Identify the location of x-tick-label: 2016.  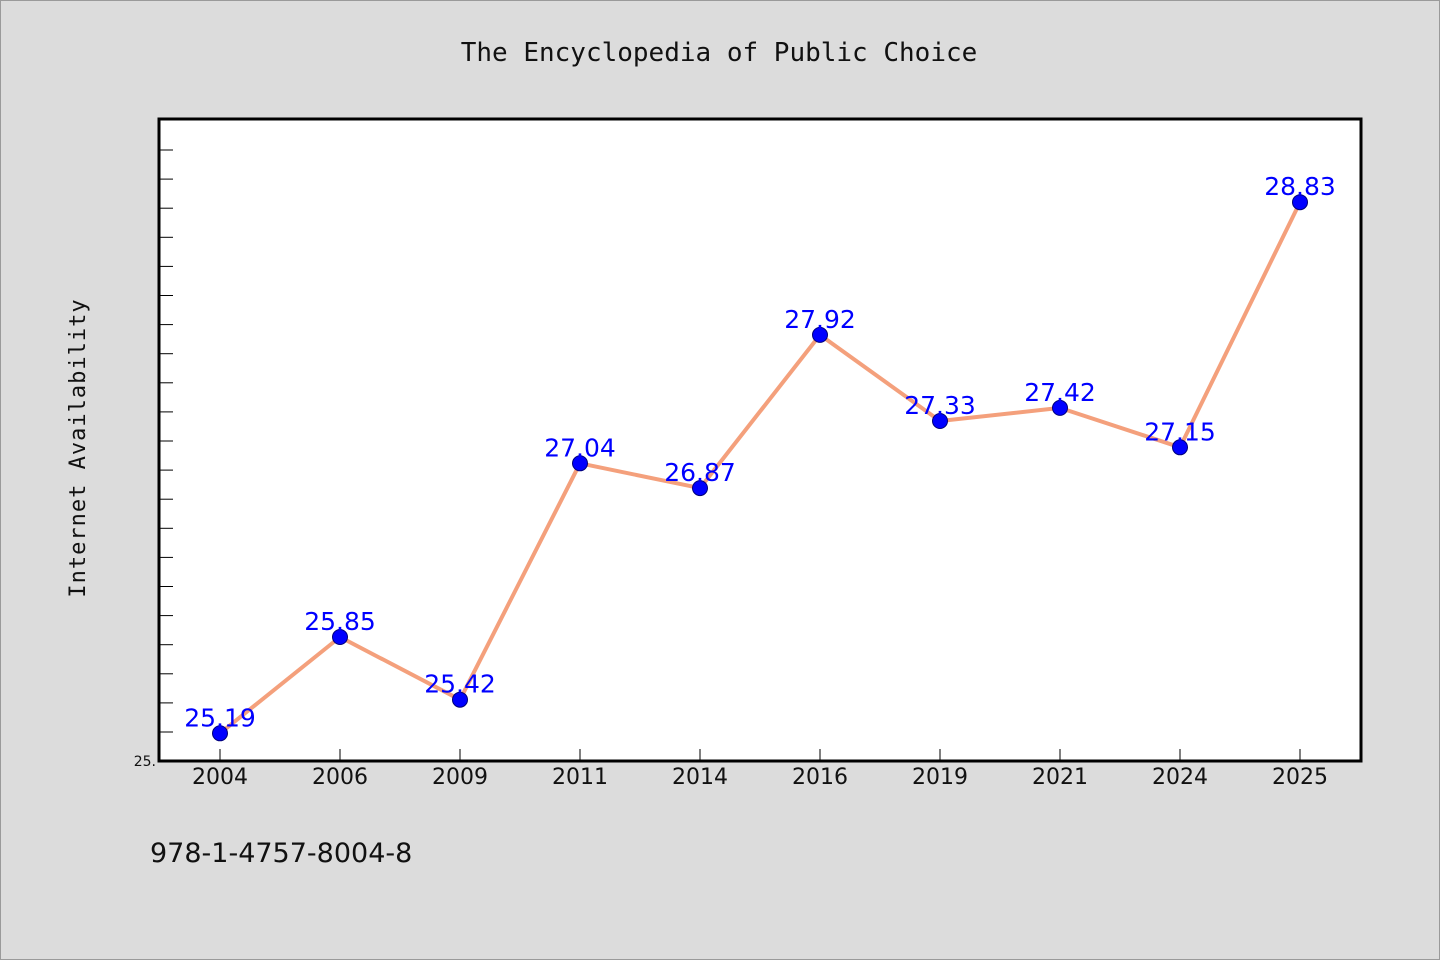
(820, 777).